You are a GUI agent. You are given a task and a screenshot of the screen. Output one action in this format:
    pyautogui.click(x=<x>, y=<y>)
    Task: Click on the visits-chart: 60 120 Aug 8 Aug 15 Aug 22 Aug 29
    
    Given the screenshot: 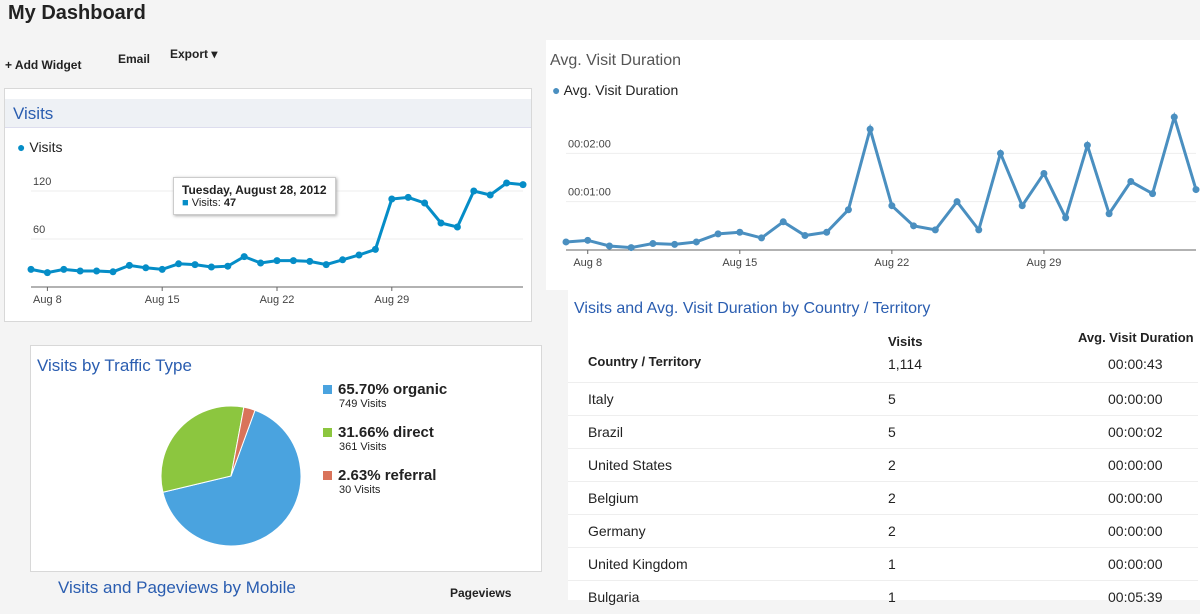 What is the action you would take?
    pyautogui.click(x=277, y=241)
    